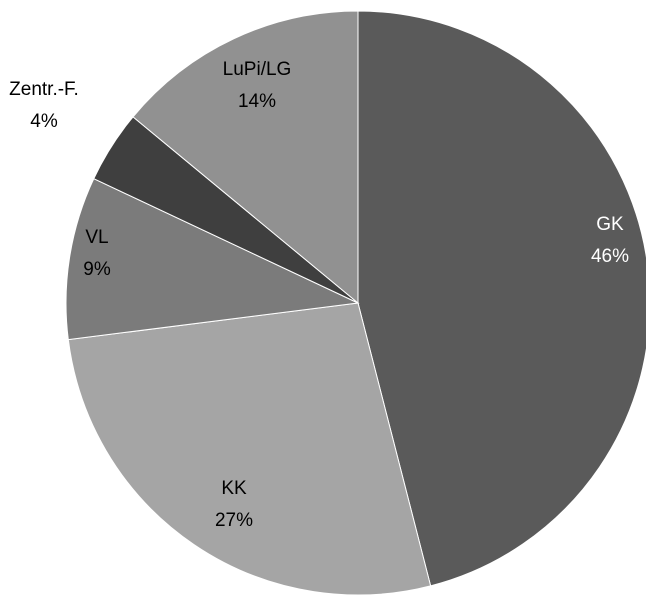 This screenshot has width=646, height=599. I want to click on slice-label: LuPi/LG, so click(257, 69).